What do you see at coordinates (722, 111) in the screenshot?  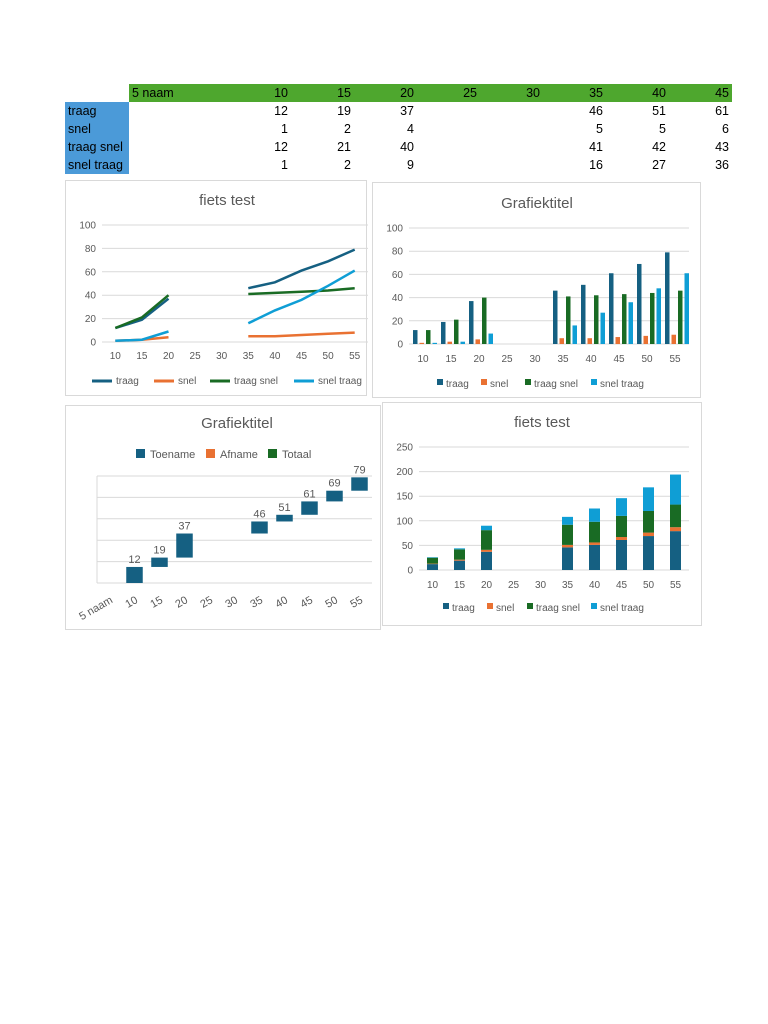 I see `table-cell: 61` at bounding box center [722, 111].